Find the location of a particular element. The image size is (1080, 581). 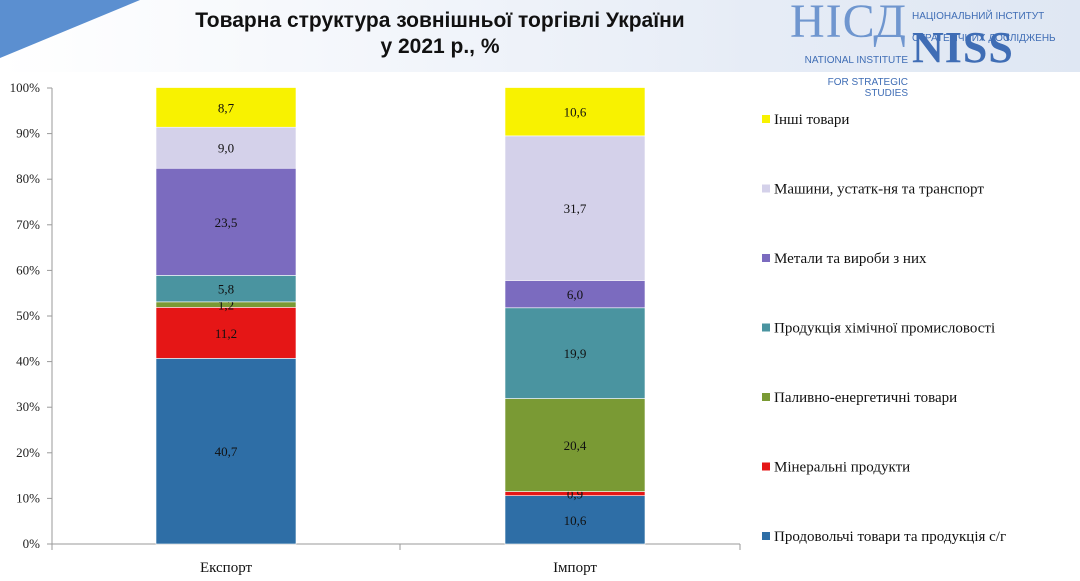

data-label: 19,9 is located at coordinates (575, 353).